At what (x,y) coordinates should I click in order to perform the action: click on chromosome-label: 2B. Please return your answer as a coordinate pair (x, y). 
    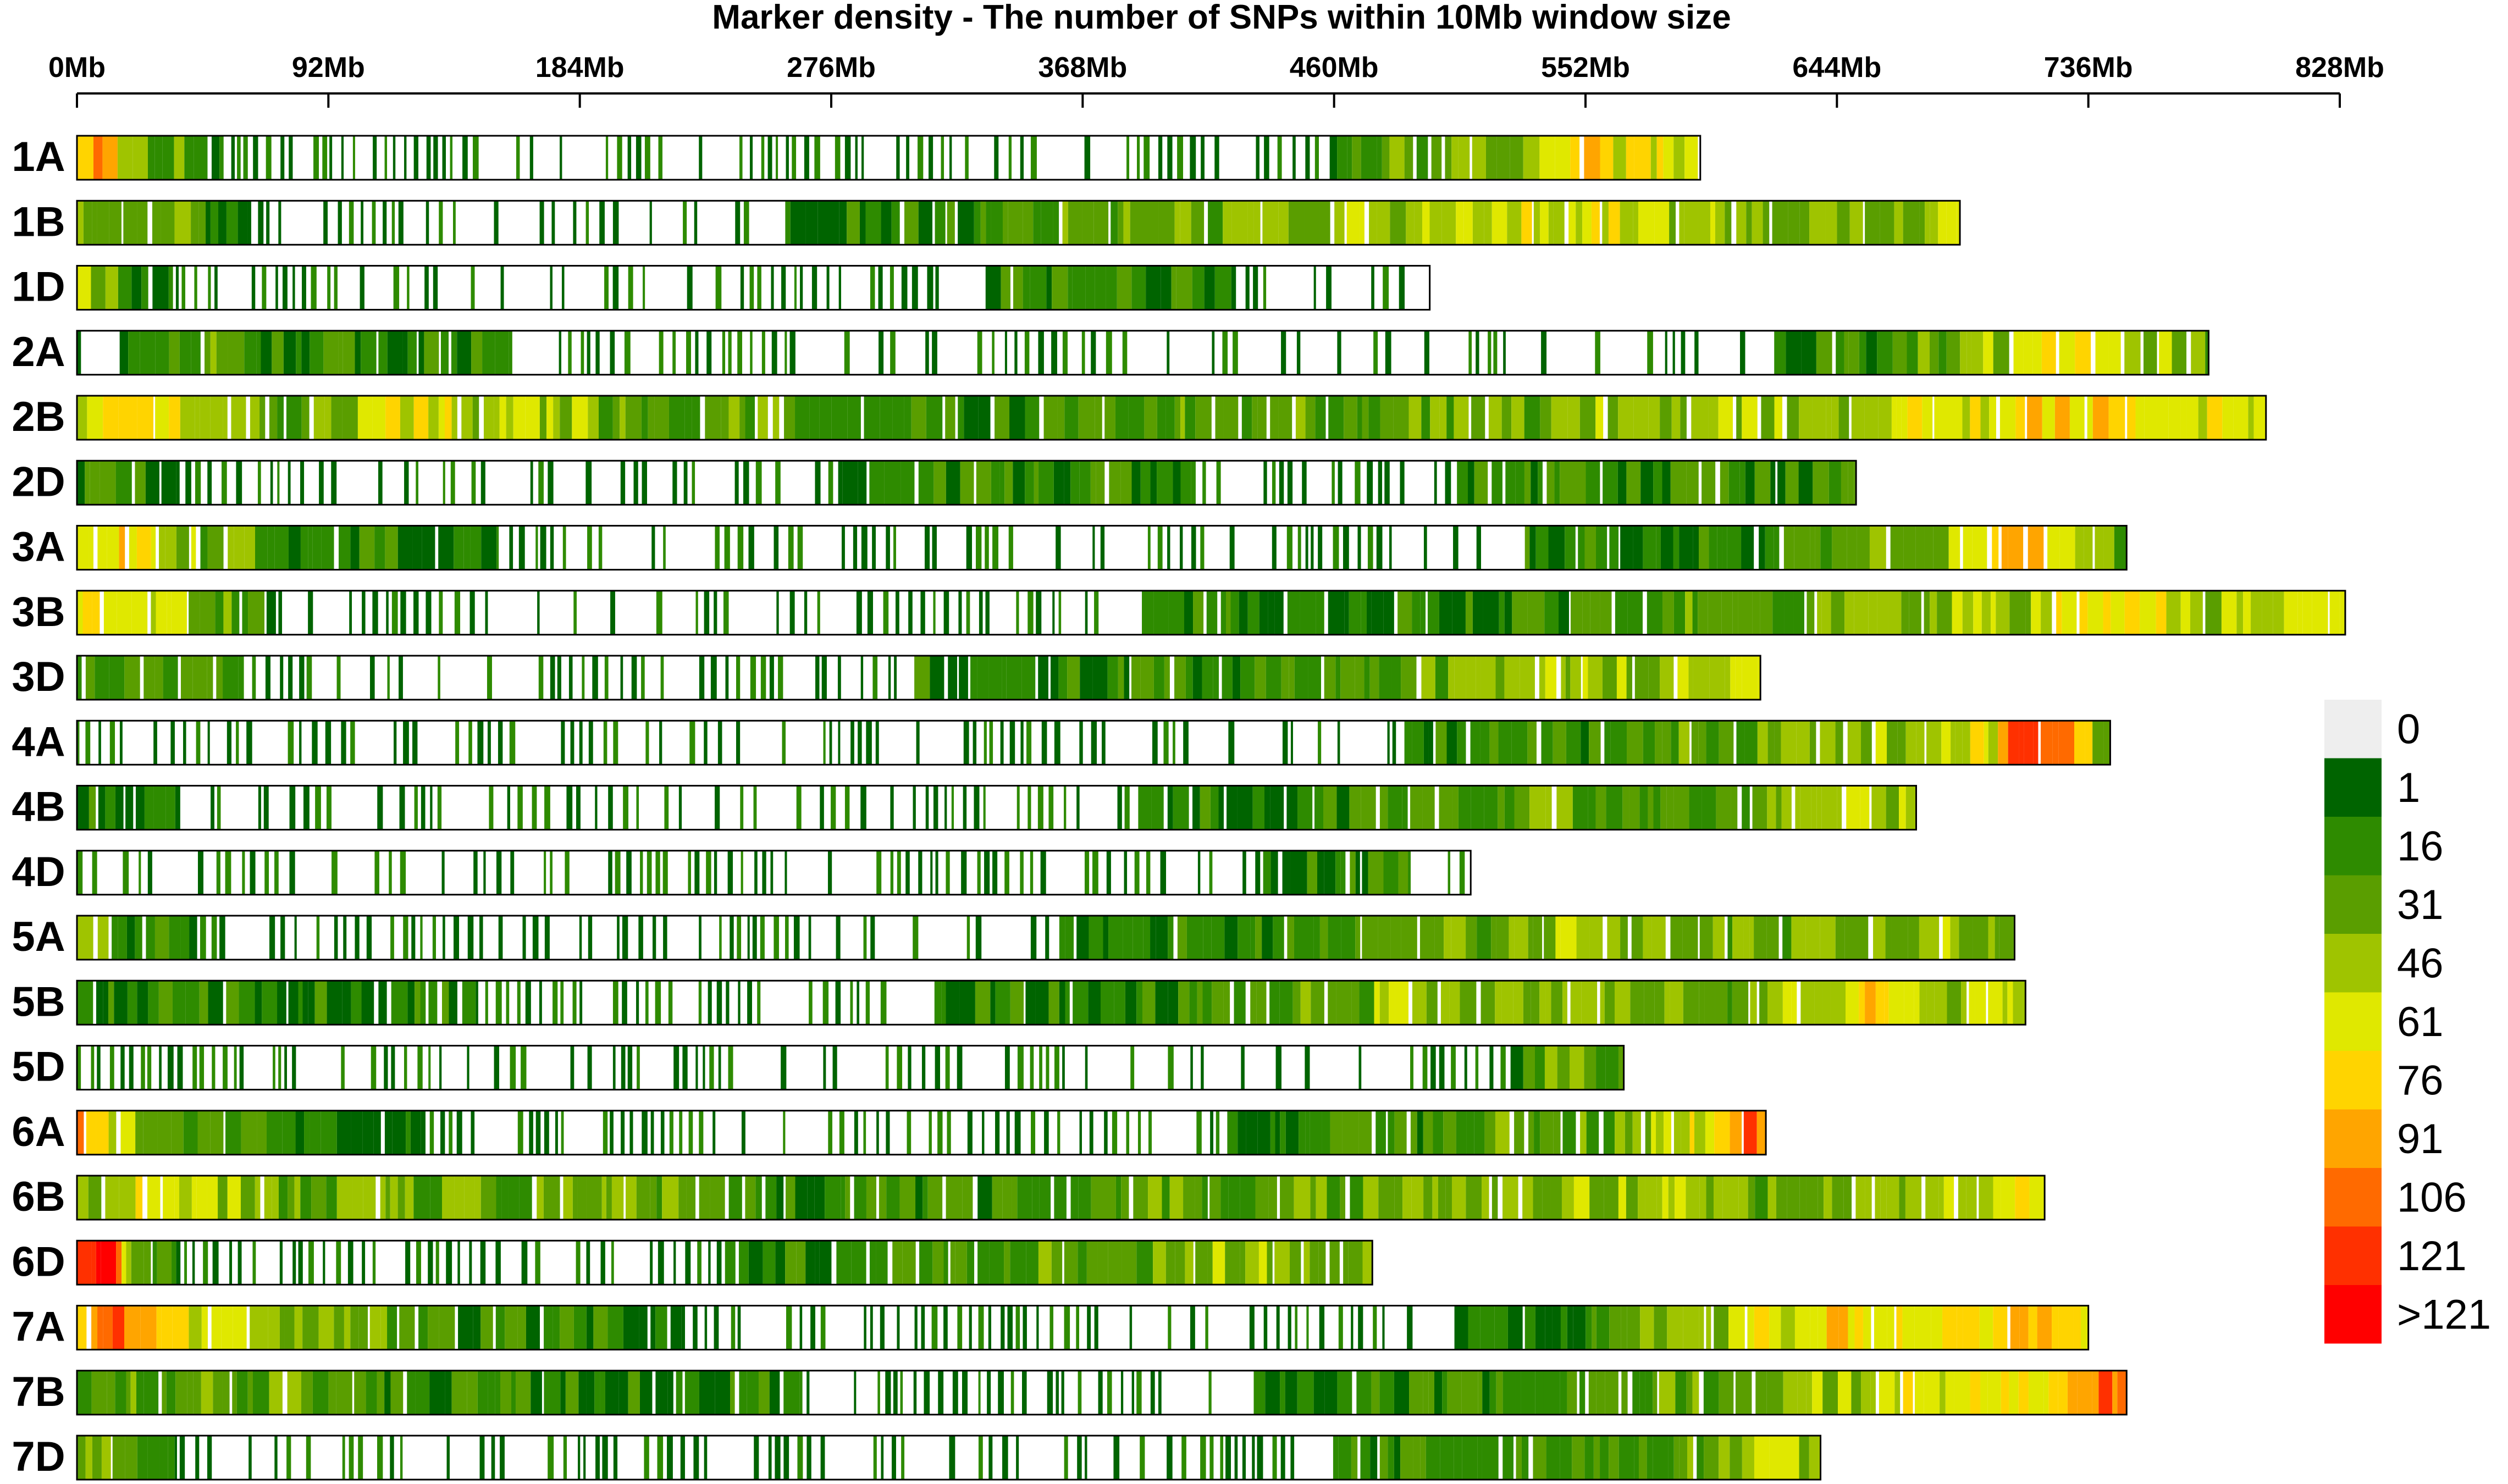
    Looking at the image, I should click on (38, 417).